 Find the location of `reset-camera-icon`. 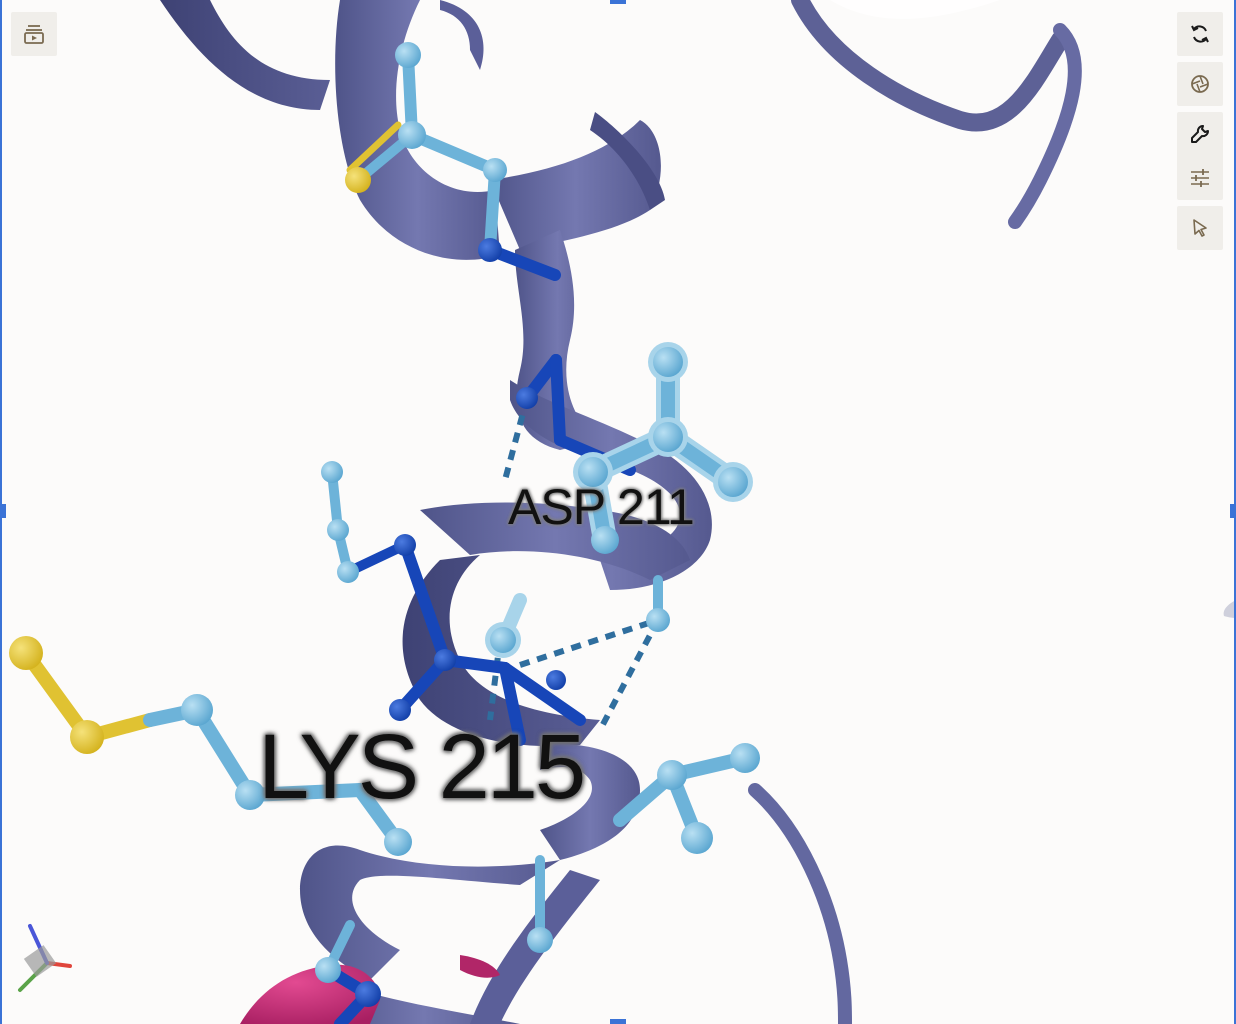

reset-camera-icon is located at coordinates (1200, 34).